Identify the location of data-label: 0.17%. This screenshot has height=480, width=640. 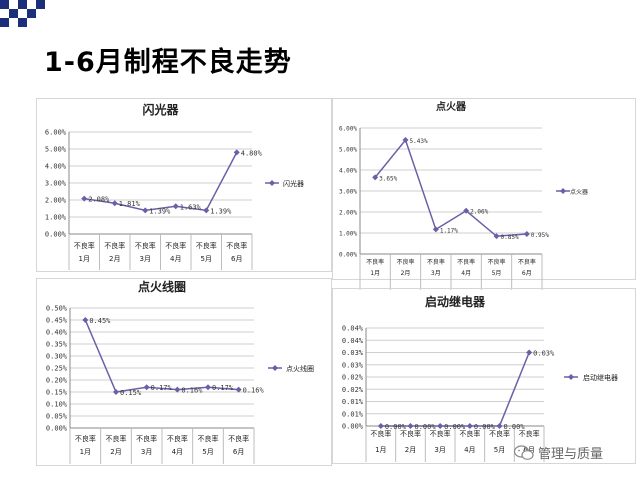
(223, 388).